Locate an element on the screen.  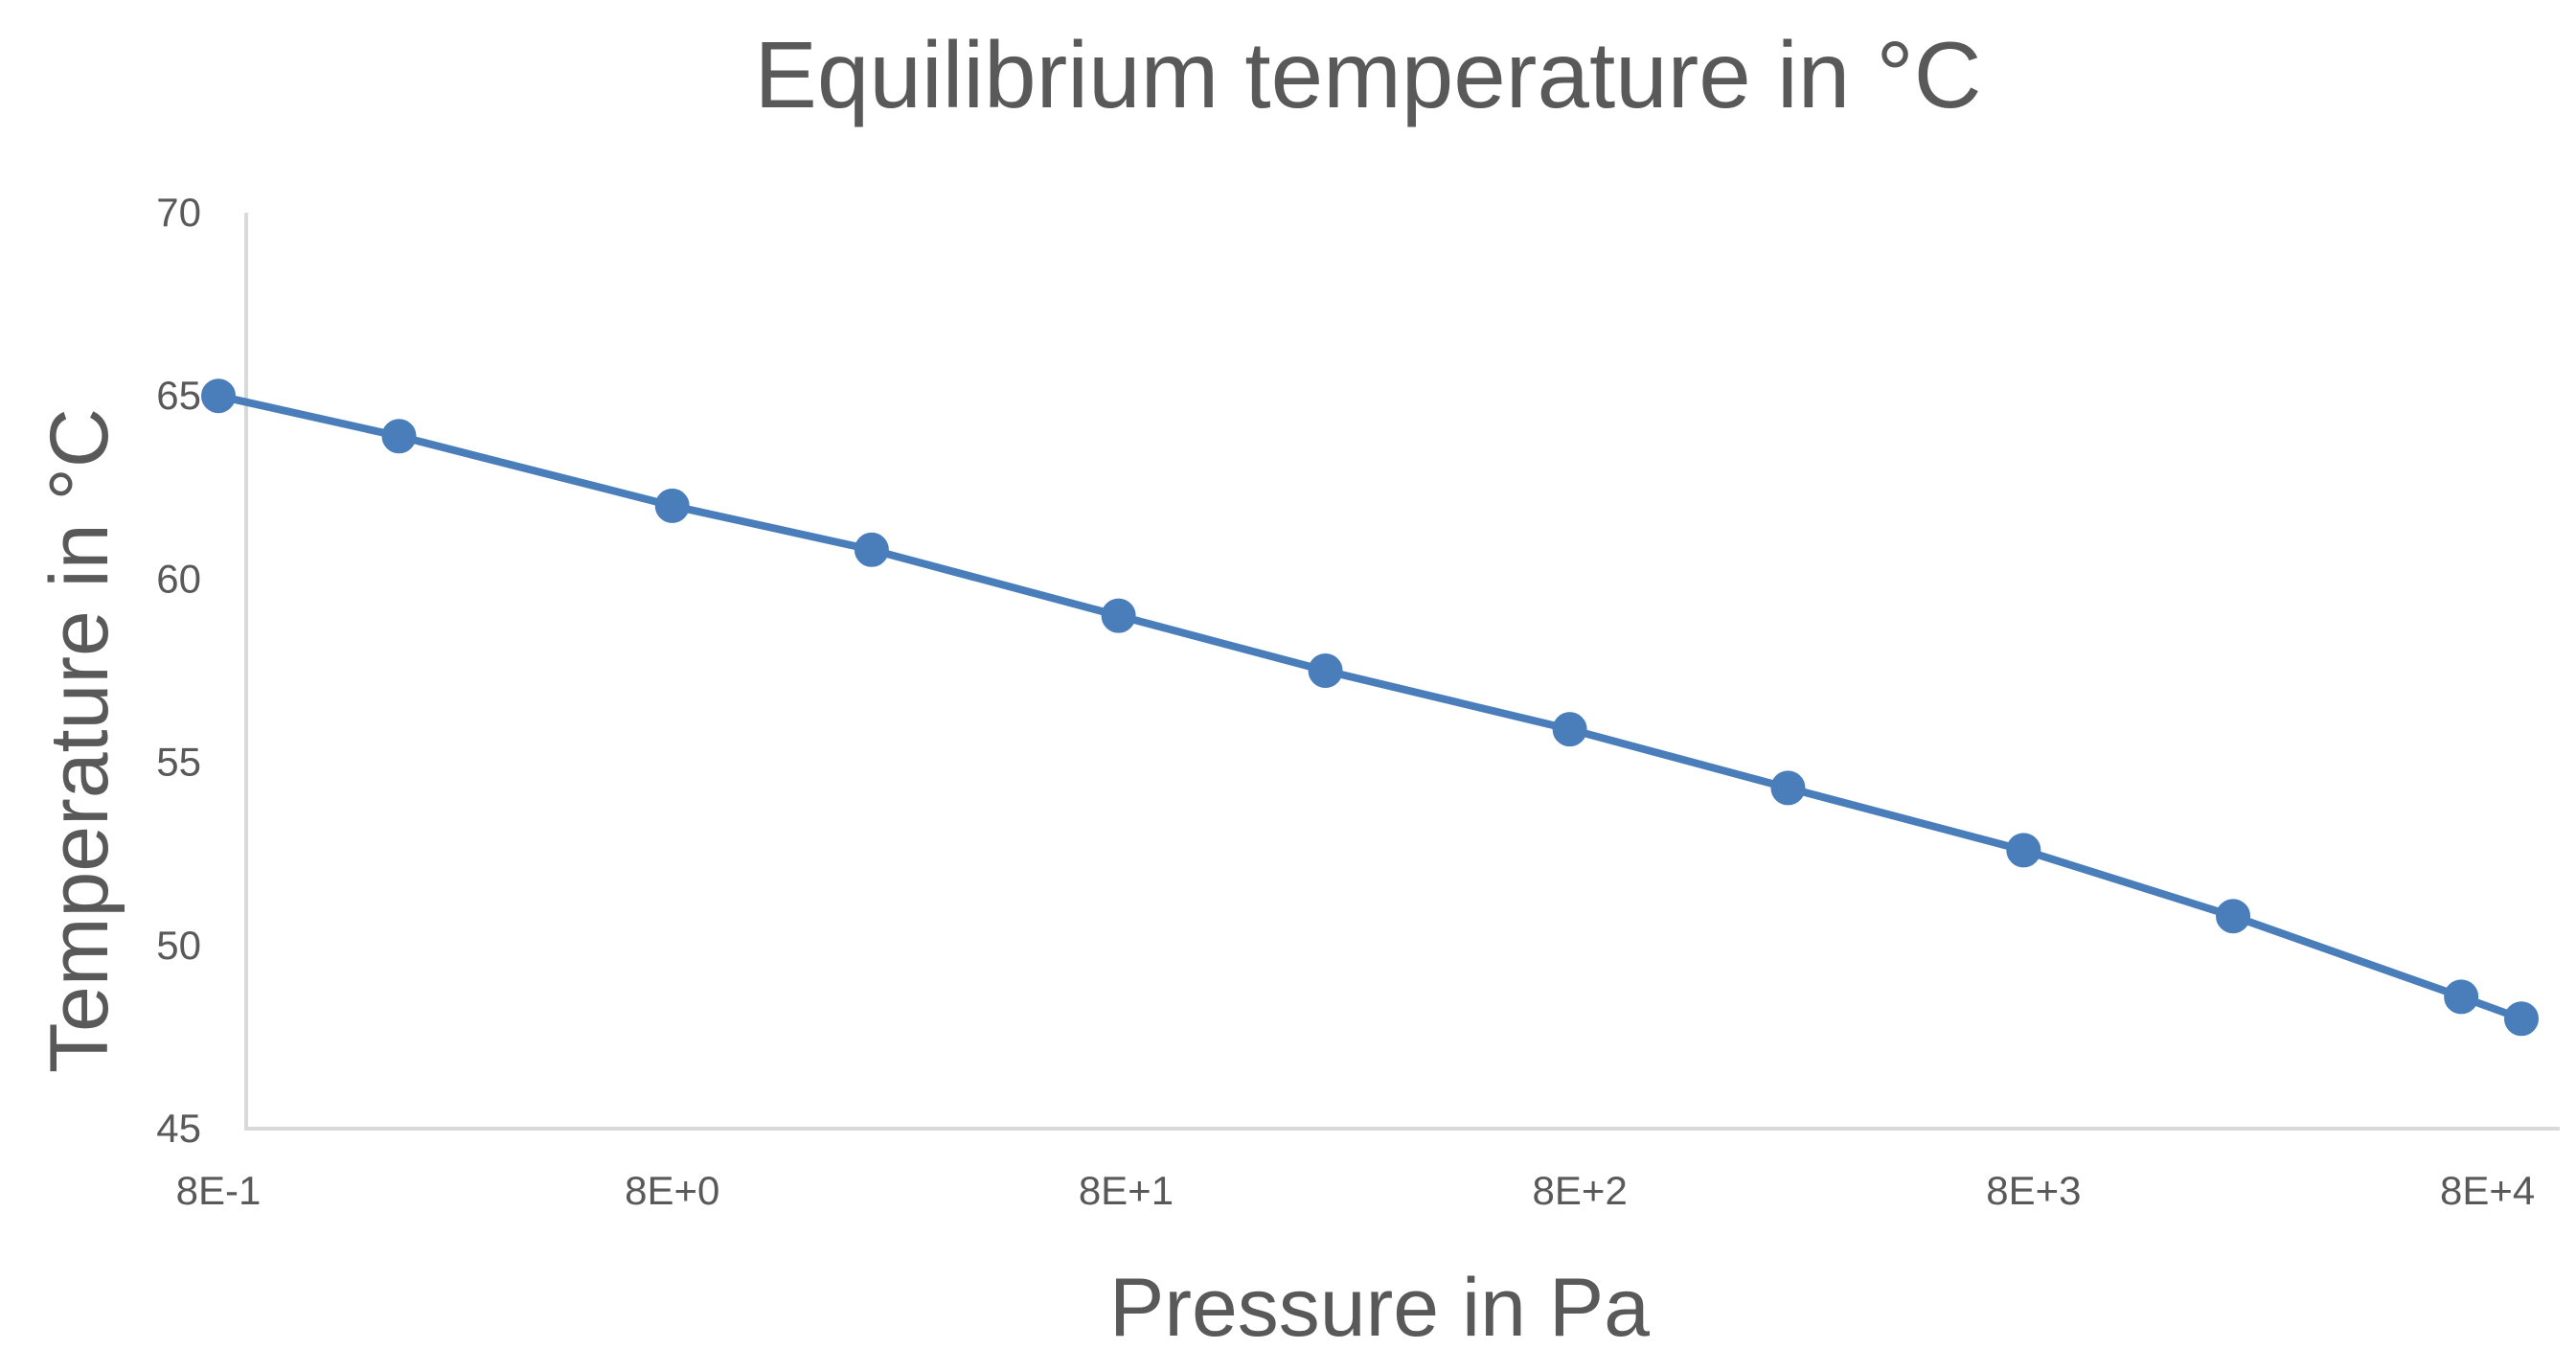
y-tick-label: 55 is located at coordinates (178, 762).